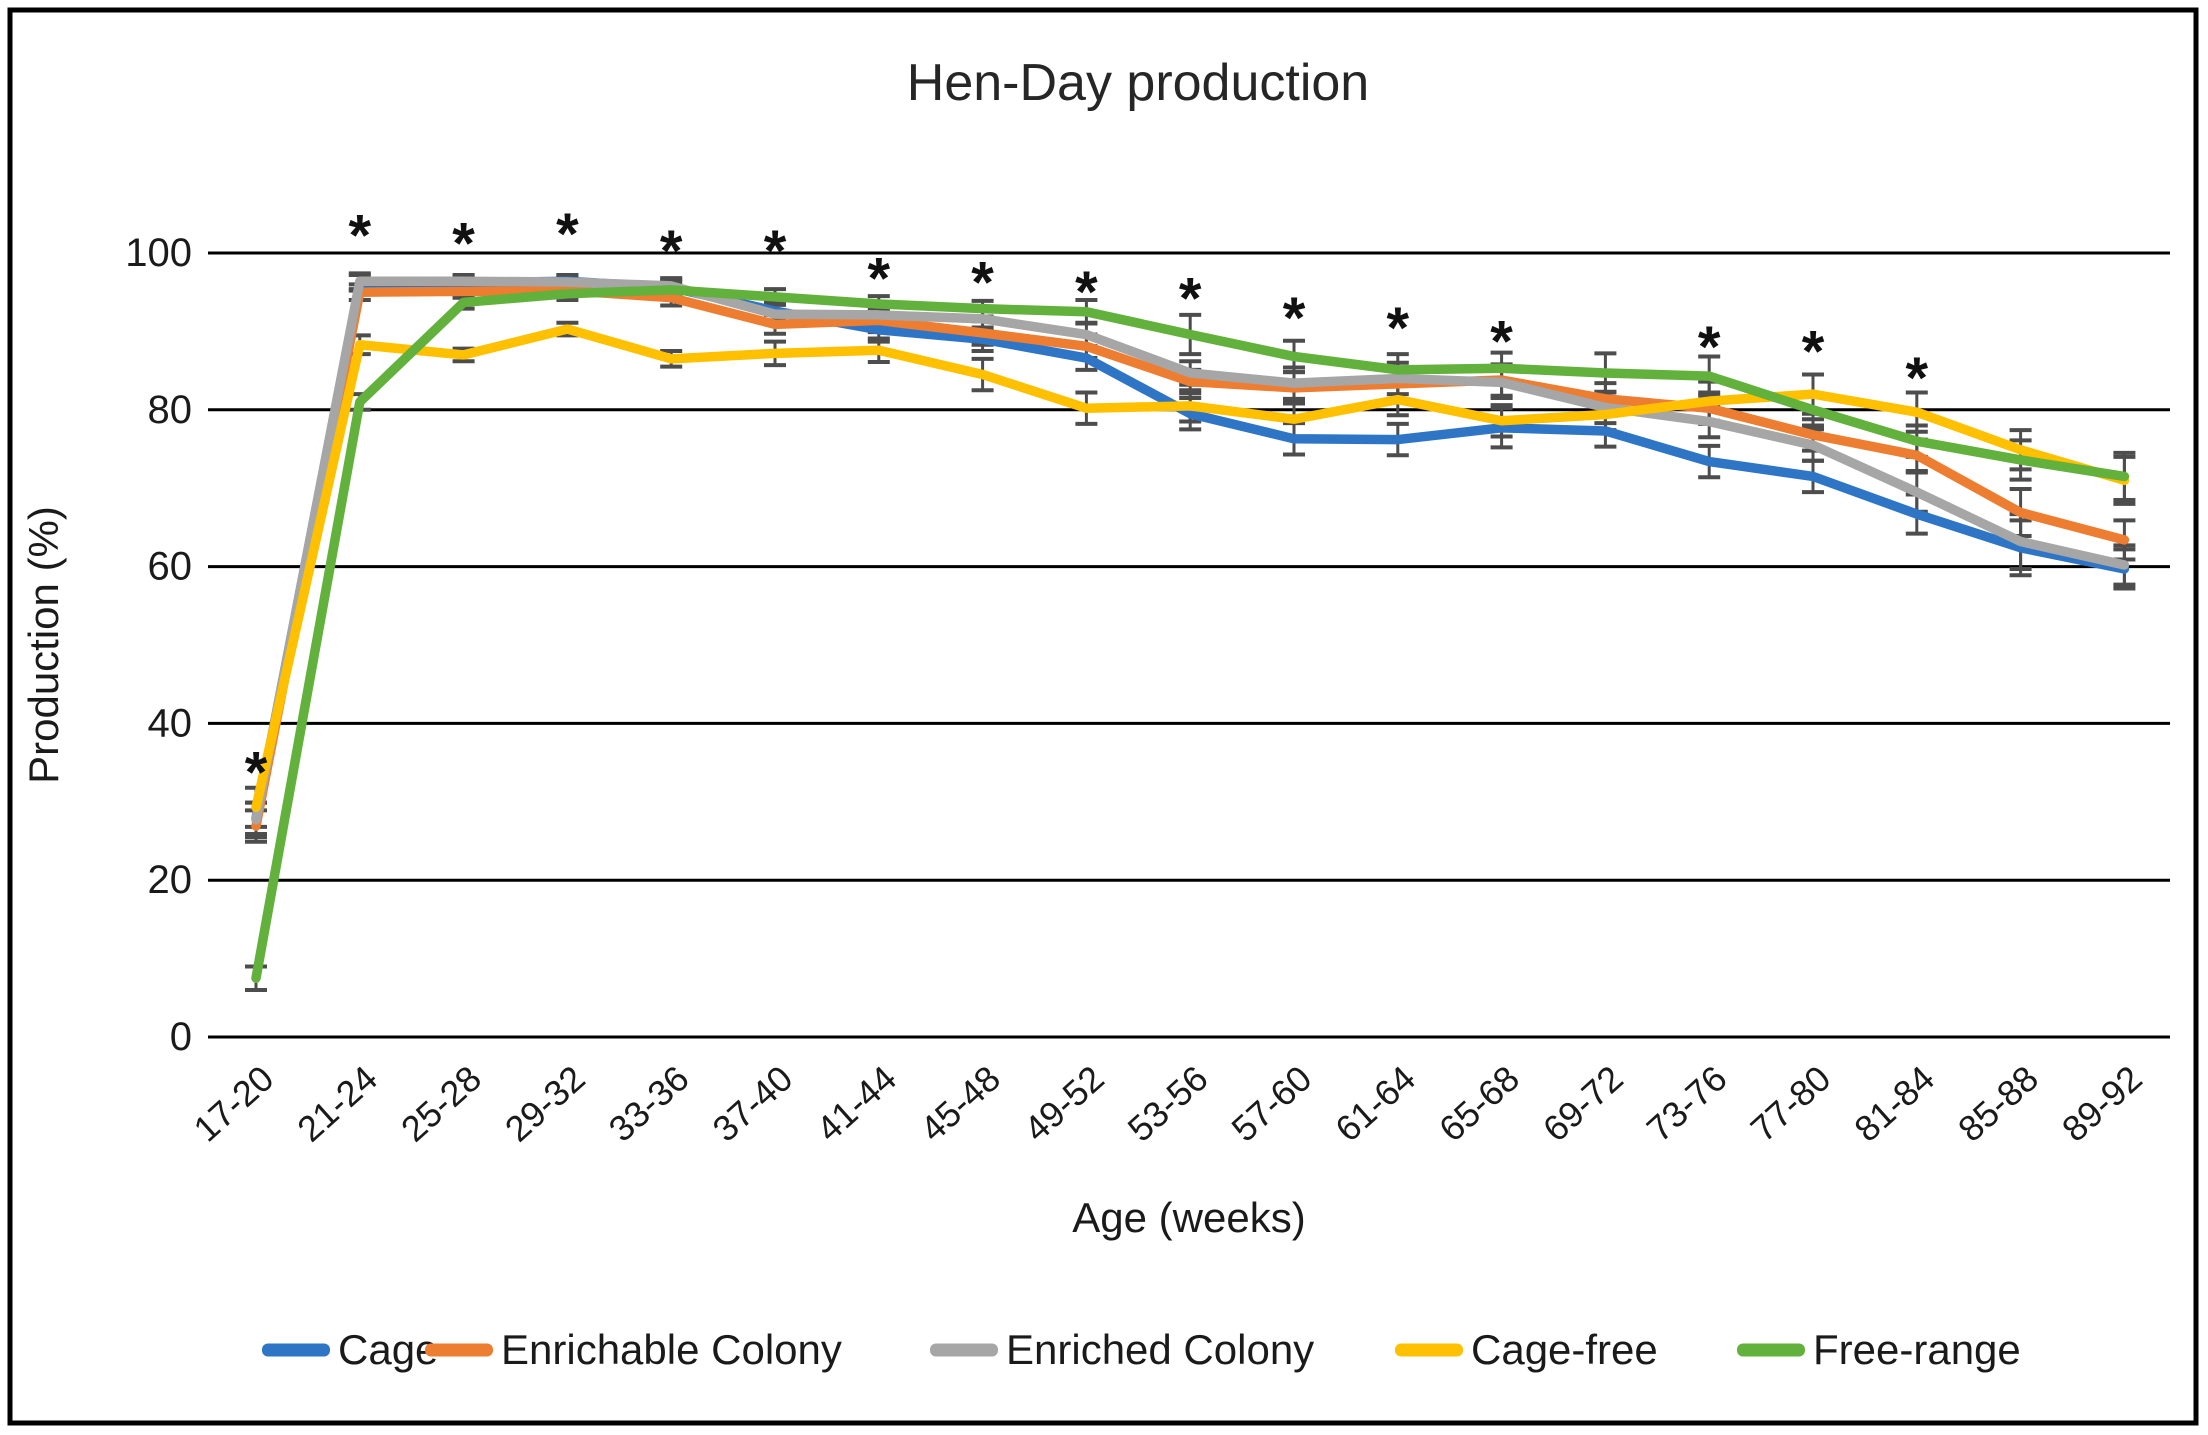 The height and width of the screenshot is (1435, 2208). I want to click on y-tick-label: 20, so click(170, 880).